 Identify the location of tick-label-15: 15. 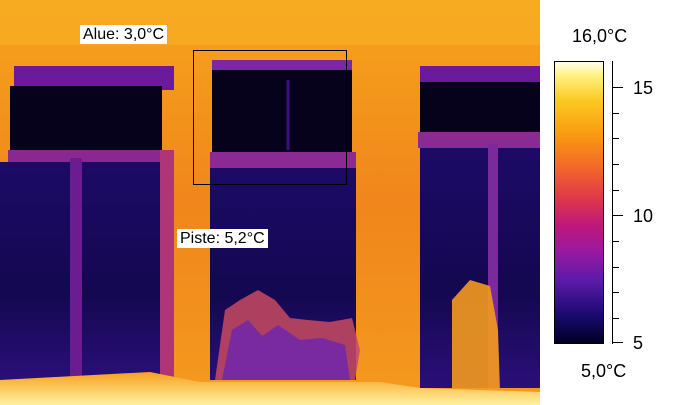
(643, 88).